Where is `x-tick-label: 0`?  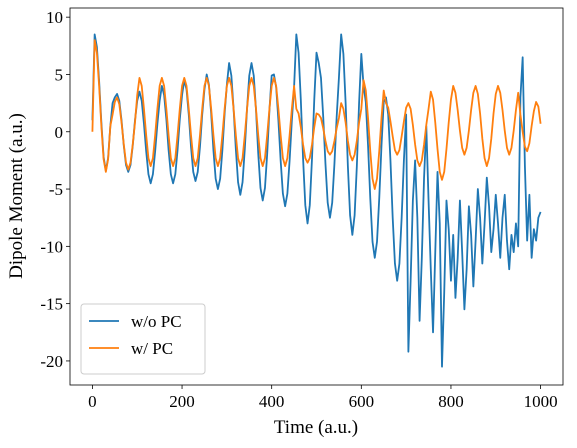
x-tick-label: 0 is located at coordinates (92, 401).